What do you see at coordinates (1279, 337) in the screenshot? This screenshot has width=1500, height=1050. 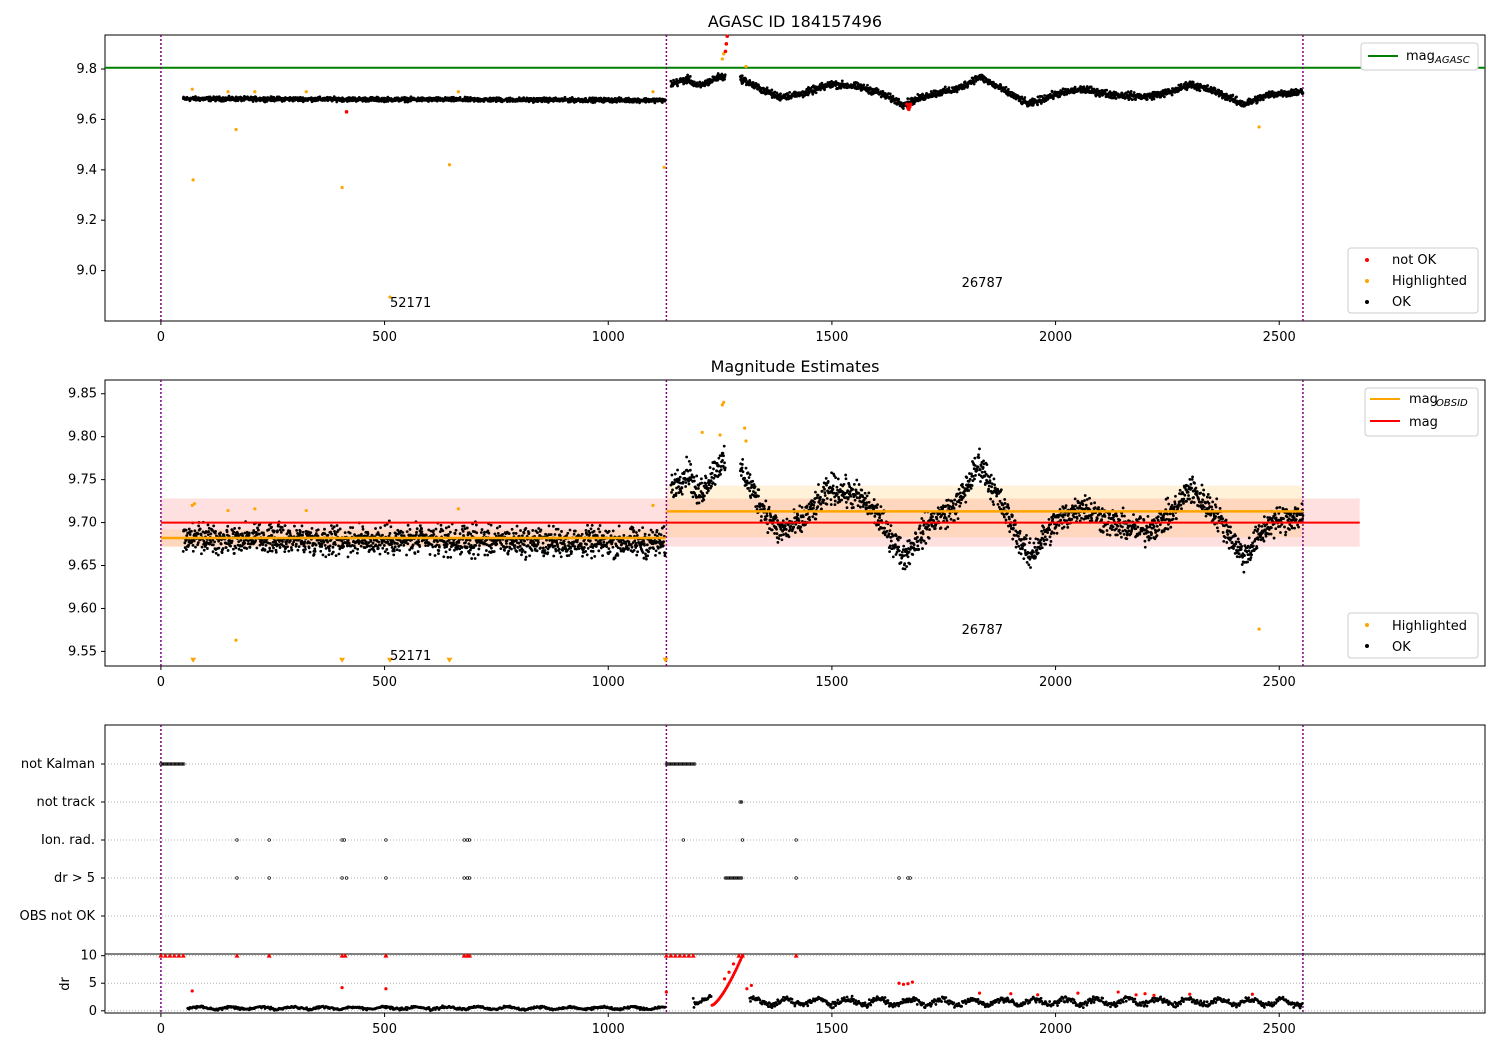 I see `p1-xtick-label: 2500` at bounding box center [1279, 337].